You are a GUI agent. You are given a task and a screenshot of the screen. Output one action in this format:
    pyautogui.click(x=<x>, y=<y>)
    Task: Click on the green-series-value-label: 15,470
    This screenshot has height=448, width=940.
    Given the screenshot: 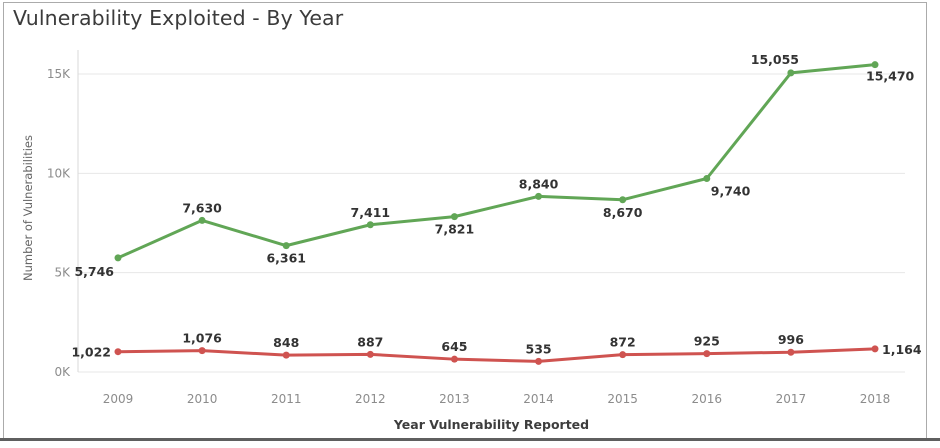 What is the action you would take?
    pyautogui.click(x=890, y=76)
    